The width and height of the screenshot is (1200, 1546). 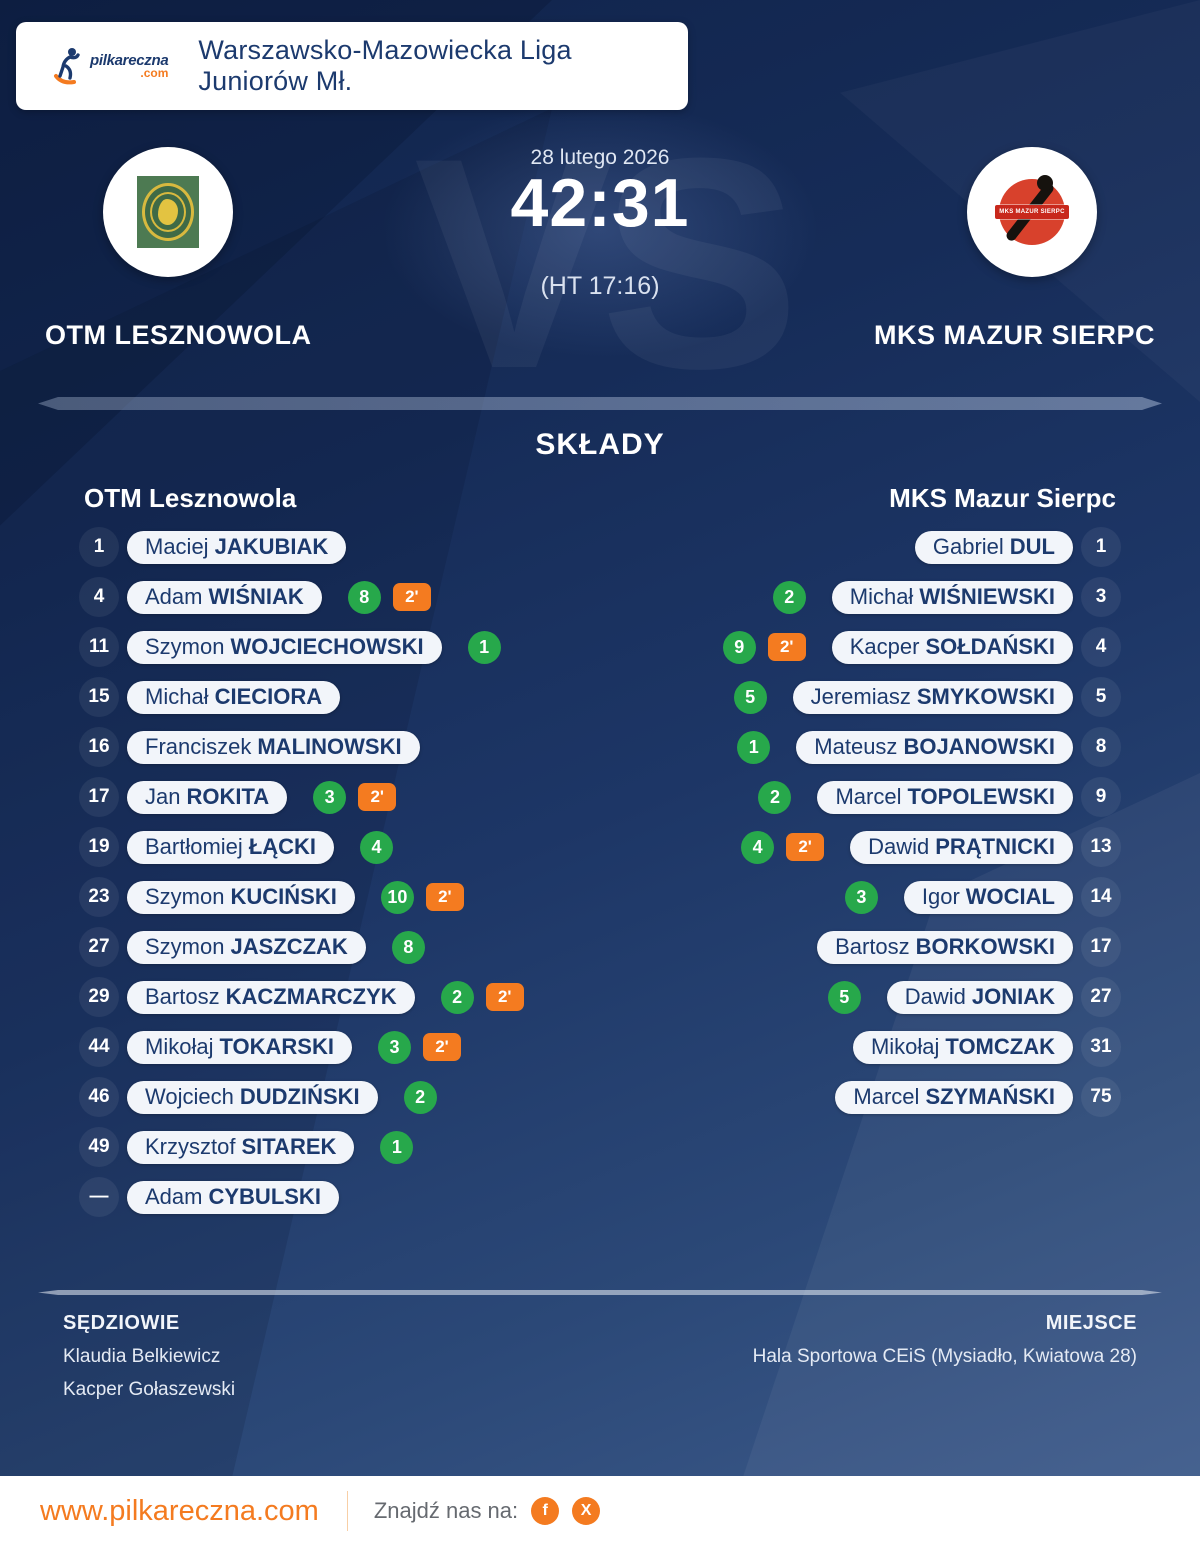 I want to click on player-name-pill: Dawid JONIAK, so click(x=979, y=997).